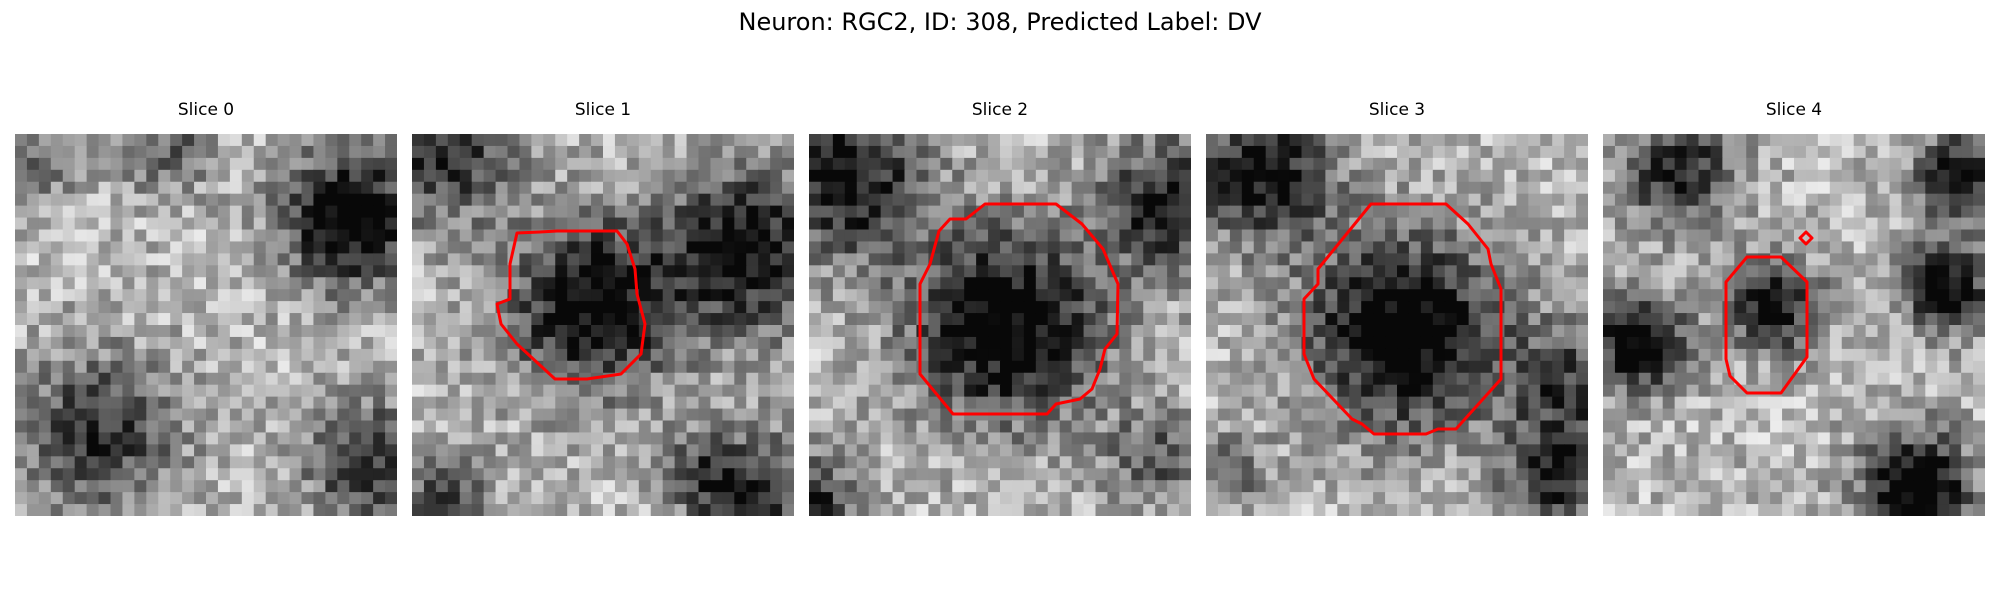 The image size is (2000, 600). I want to click on slice-panel-1: Slice 1, so click(603, 308).